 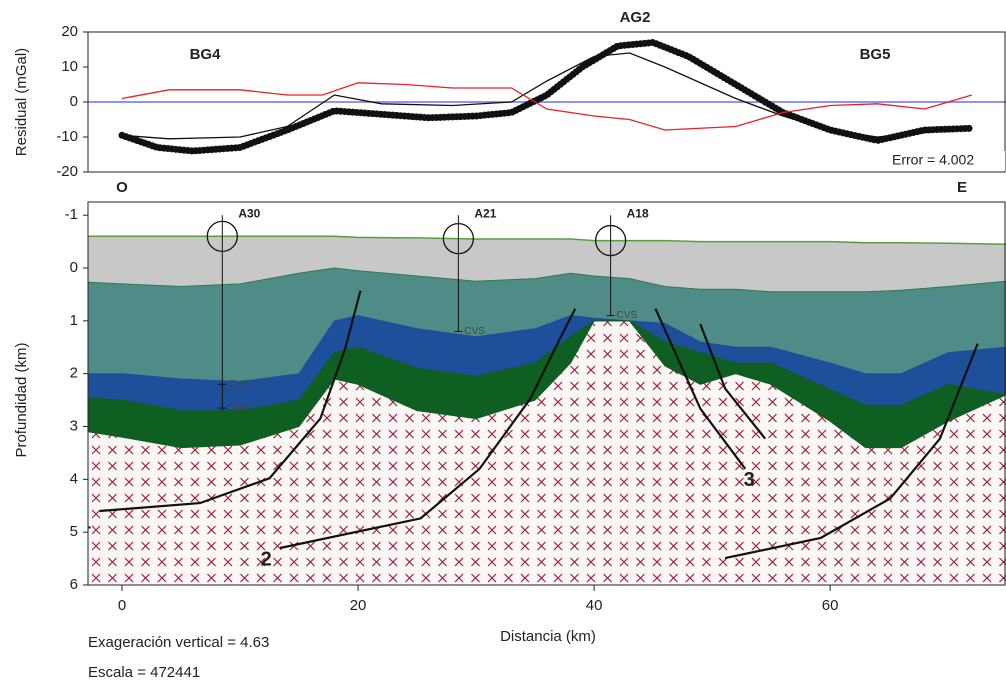 I want to click on y-tick-label: 5, so click(x=74, y=531).